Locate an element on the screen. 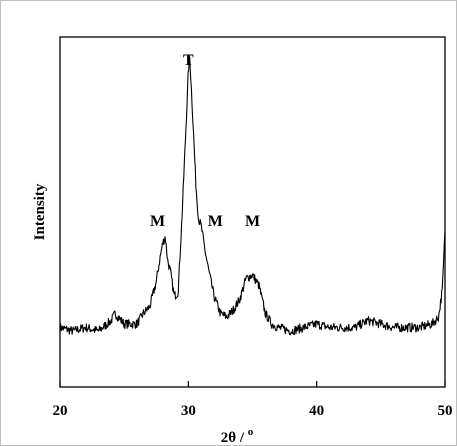 The height and width of the screenshot is (446, 457). x-tick-label-50: 50 is located at coordinates (445, 411).